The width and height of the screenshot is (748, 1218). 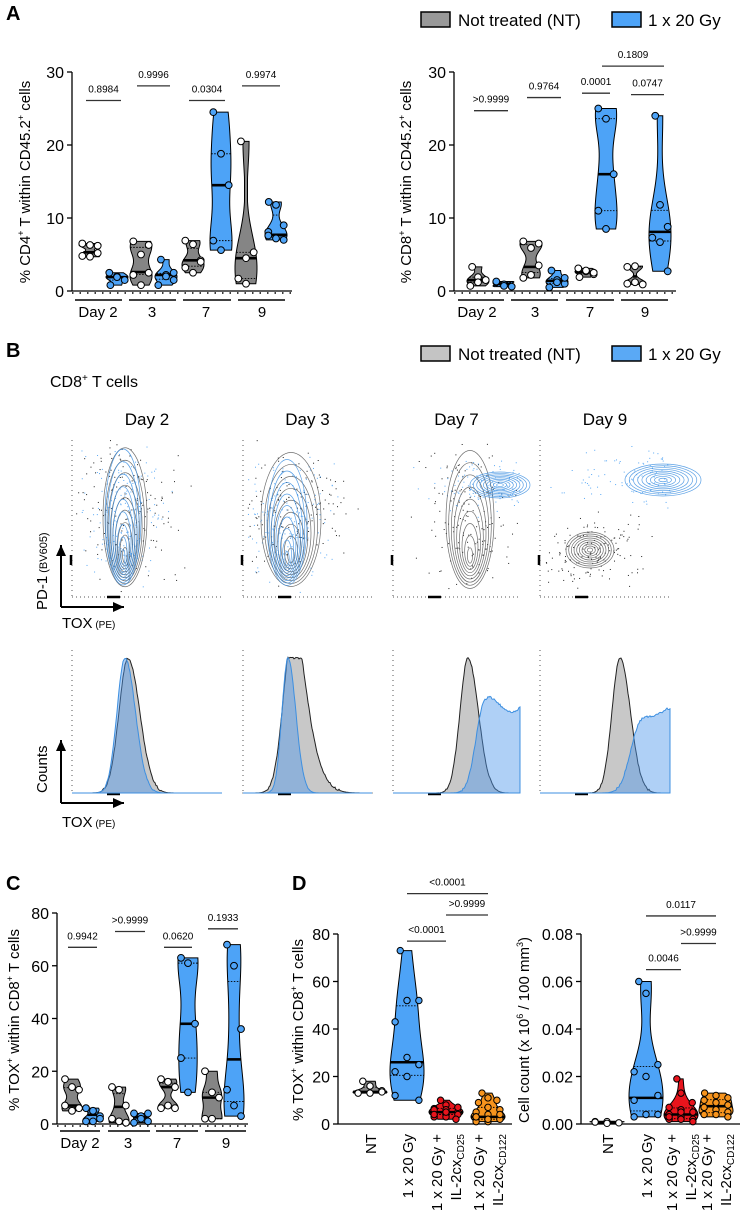 What do you see at coordinates (321, 1030) in the screenshot?
I see `y-tick-label: 40` at bounding box center [321, 1030].